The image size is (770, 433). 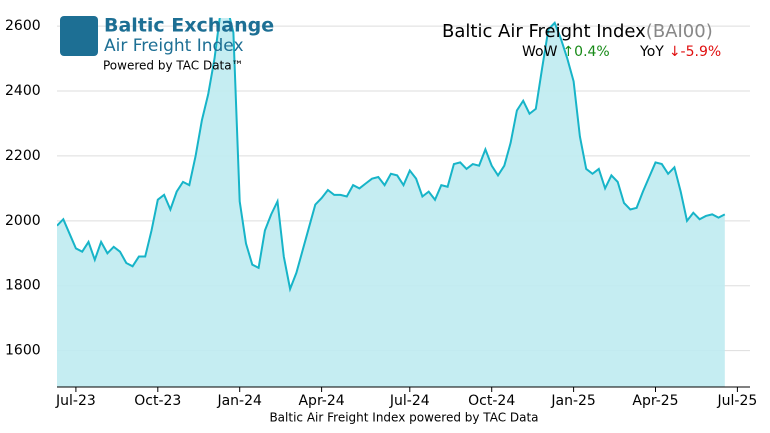 What do you see at coordinates (75, 401) in the screenshot?
I see `x-tick-label: Jul-23` at bounding box center [75, 401].